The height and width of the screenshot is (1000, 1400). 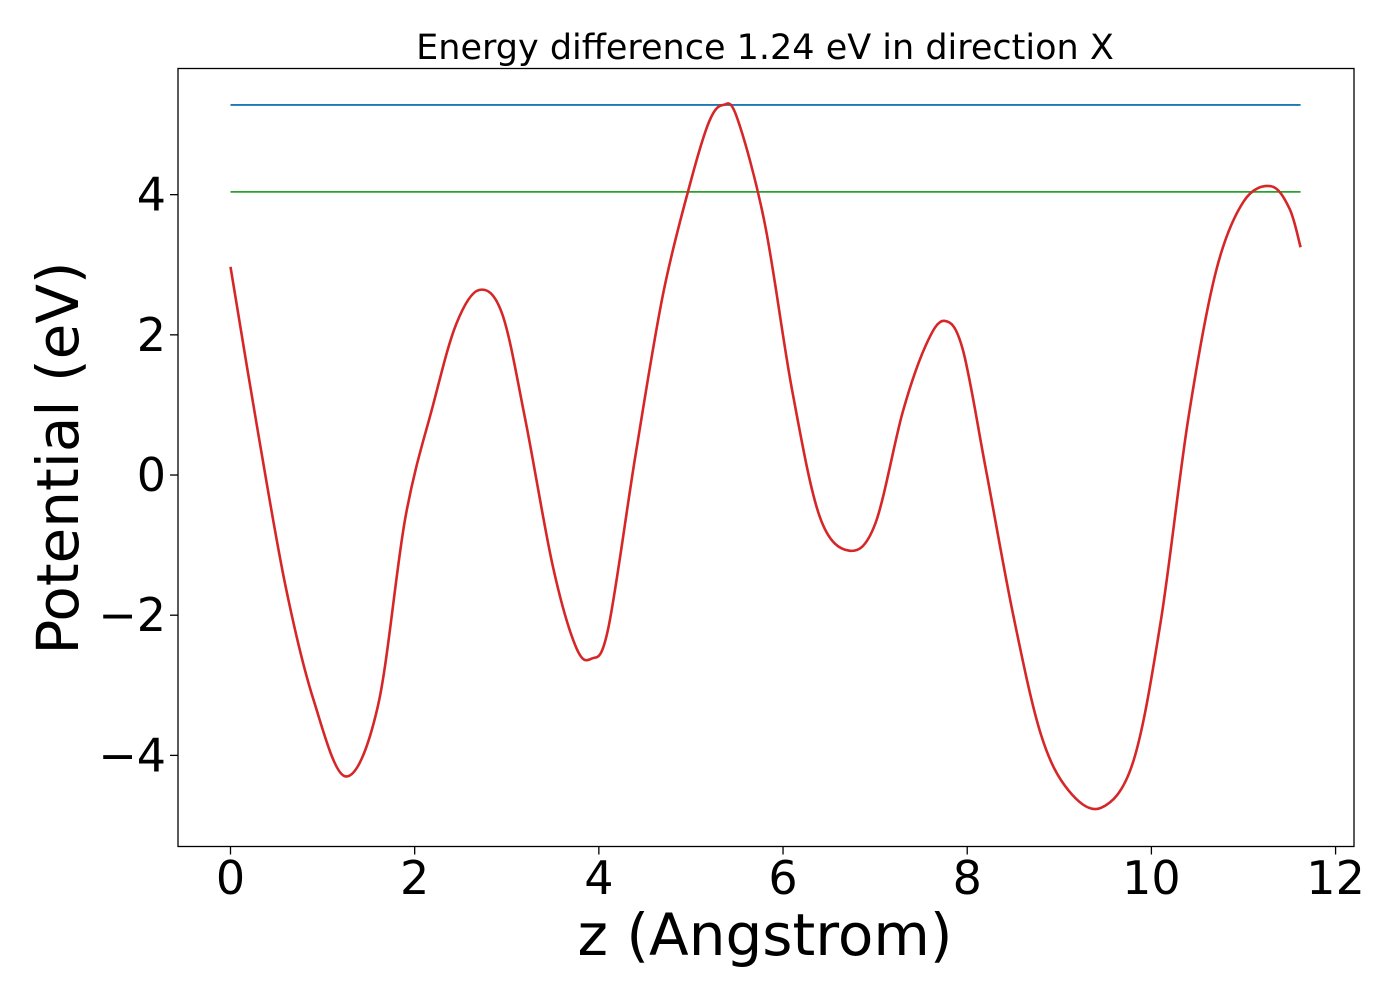 I want to click on x-tick-label: 10, so click(x=1151, y=878).